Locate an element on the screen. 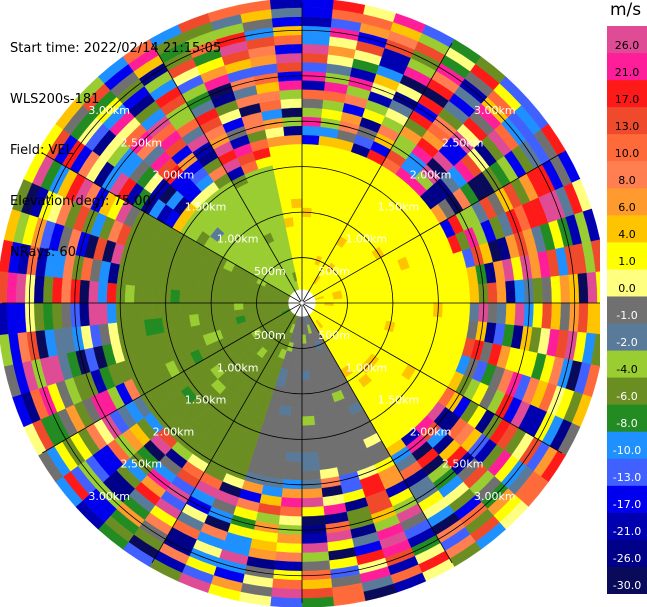  start-time-label: Start time: 2022/02/14 21:15:05 is located at coordinates (116, 48).